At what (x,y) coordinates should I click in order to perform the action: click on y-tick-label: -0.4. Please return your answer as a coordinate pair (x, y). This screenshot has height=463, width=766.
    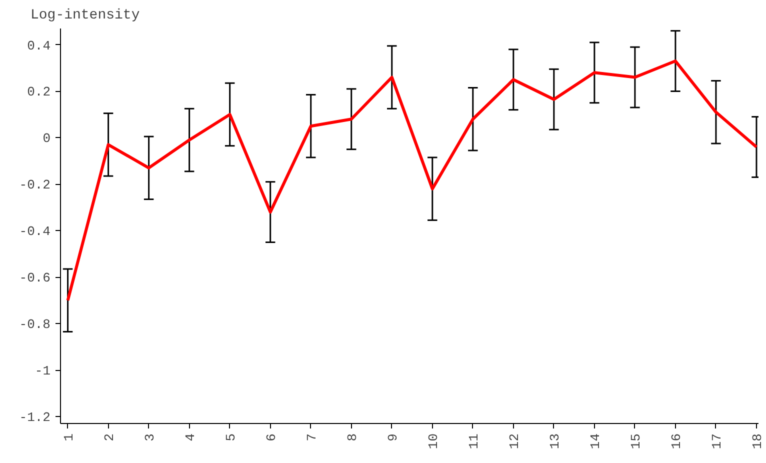
    Looking at the image, I should click on (35, 232).